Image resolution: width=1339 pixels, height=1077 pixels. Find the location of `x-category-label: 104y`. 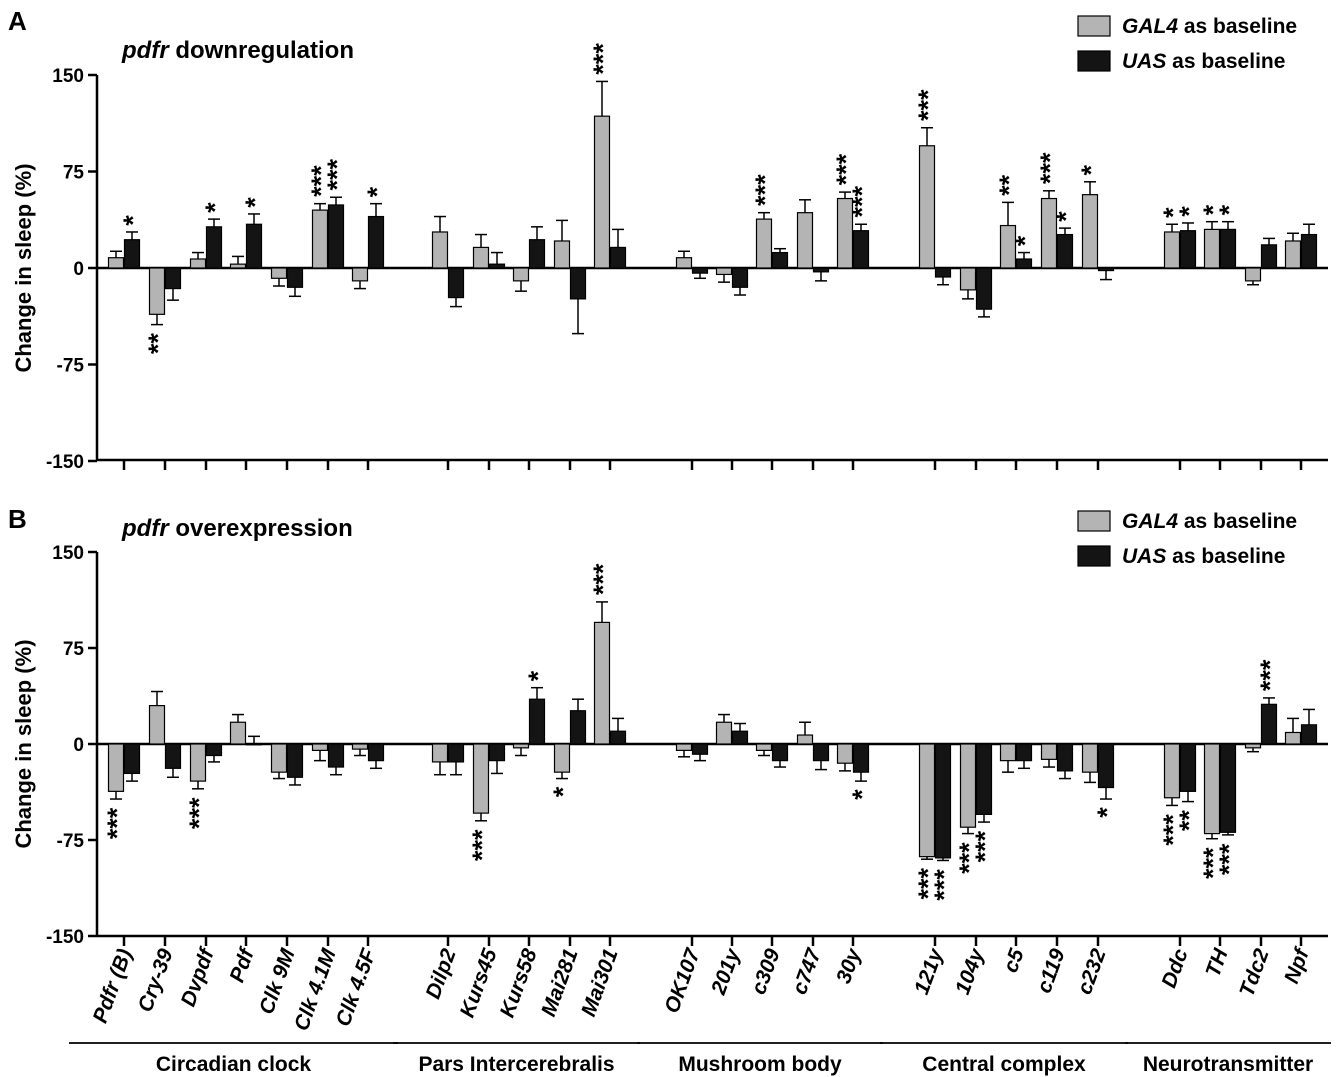

x-category-label: 104y is located at coordinates (970, 971).